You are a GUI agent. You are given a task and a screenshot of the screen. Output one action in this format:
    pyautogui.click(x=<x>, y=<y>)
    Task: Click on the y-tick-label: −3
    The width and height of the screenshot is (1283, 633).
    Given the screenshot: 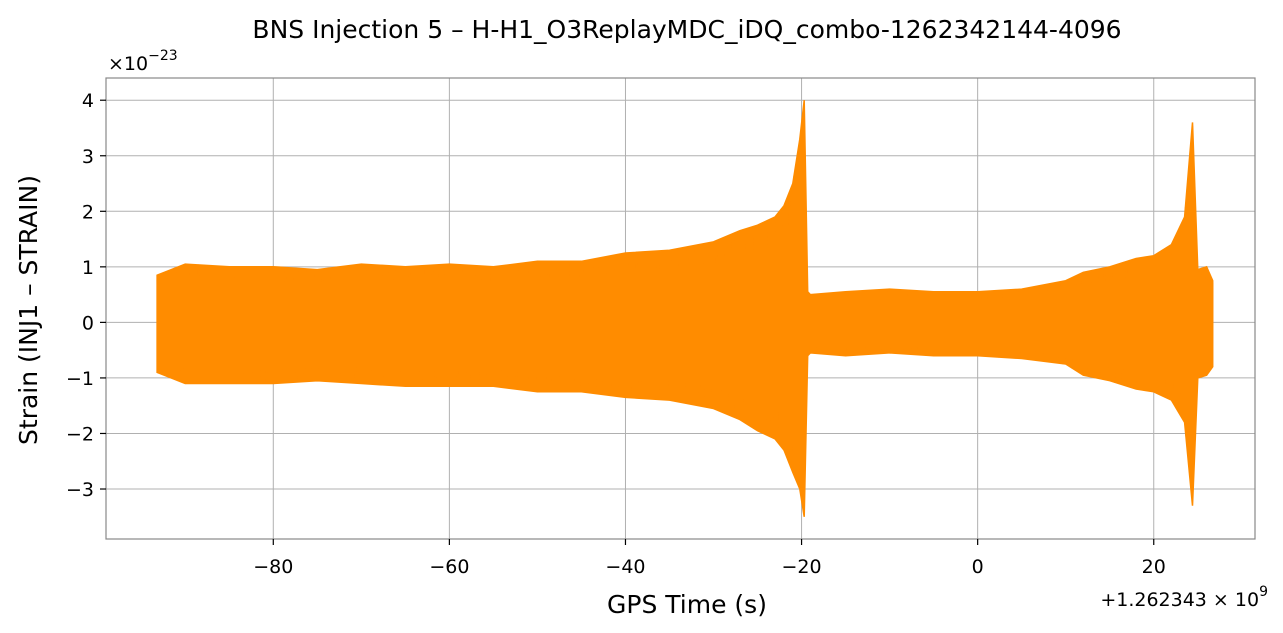 What is the action you would take?
    pyautogui.click(x=80, y=490)
    